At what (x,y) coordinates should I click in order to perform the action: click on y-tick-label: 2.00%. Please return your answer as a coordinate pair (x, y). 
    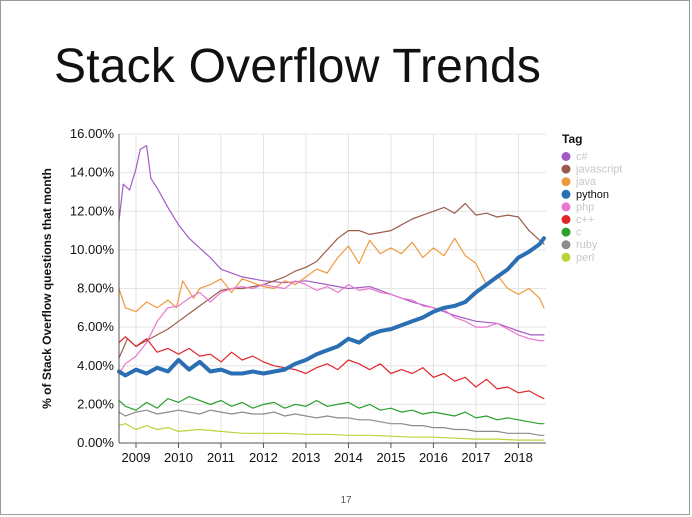
    Looking at the image, I should click on (95, 403).